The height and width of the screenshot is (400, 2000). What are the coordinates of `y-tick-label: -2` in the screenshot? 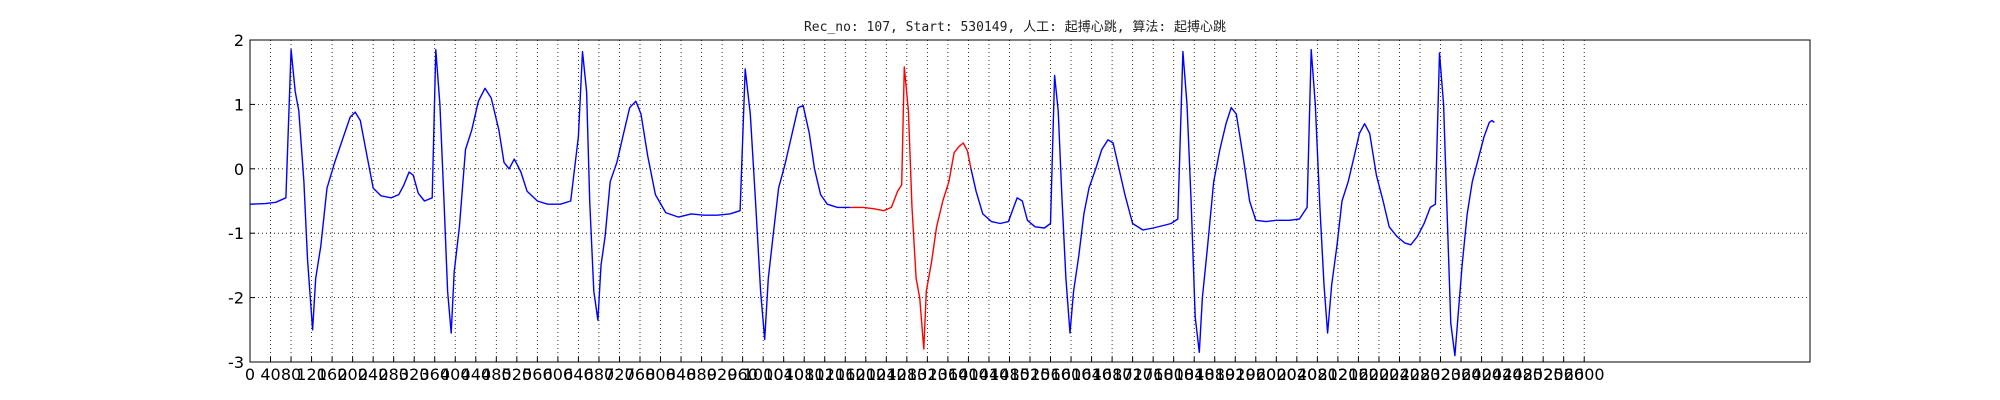 It's located at (236, 298).